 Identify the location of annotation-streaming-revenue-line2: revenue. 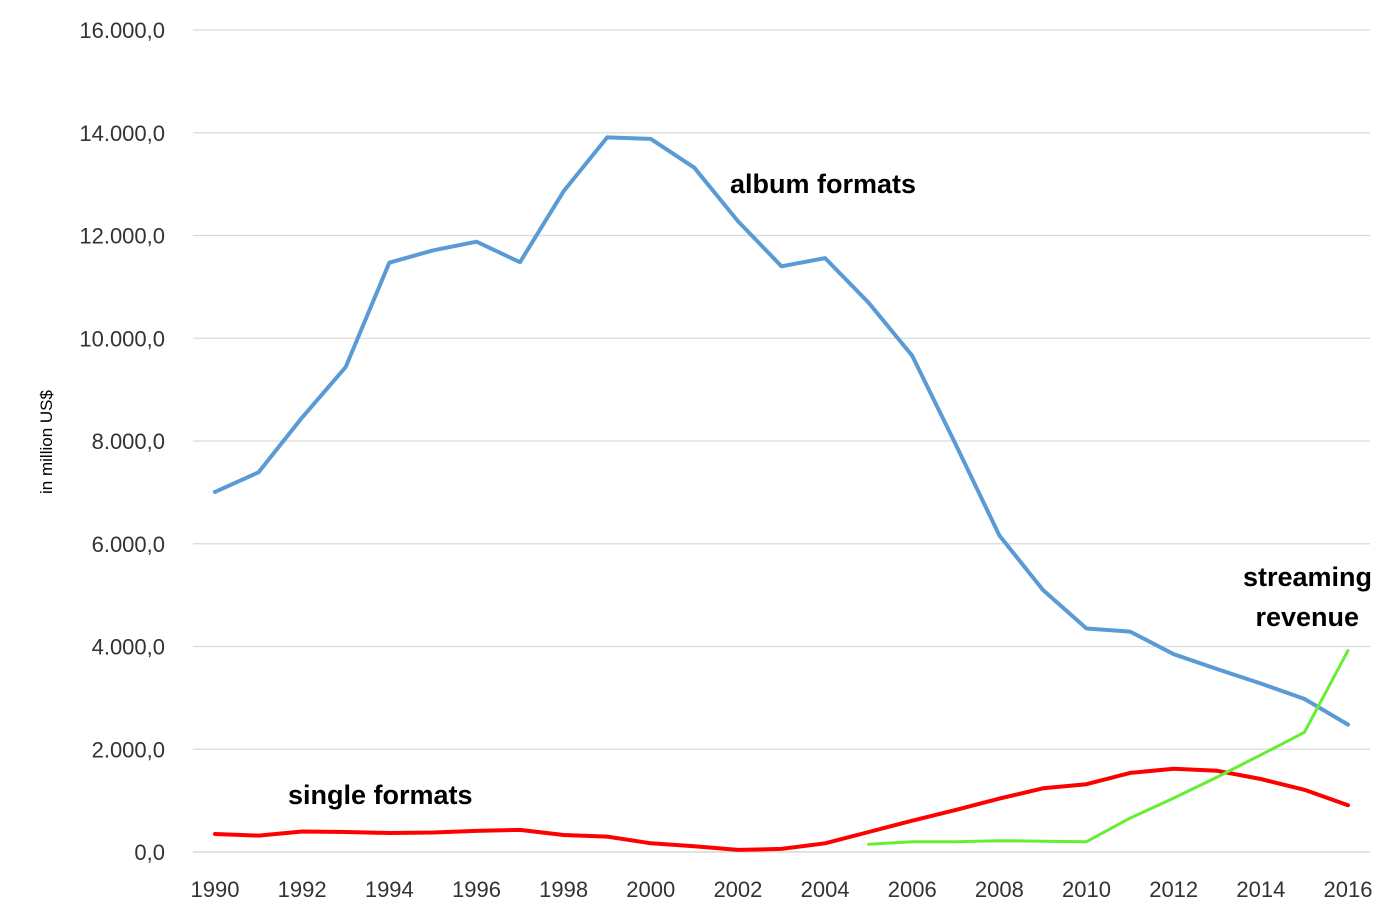
(1307, 617).